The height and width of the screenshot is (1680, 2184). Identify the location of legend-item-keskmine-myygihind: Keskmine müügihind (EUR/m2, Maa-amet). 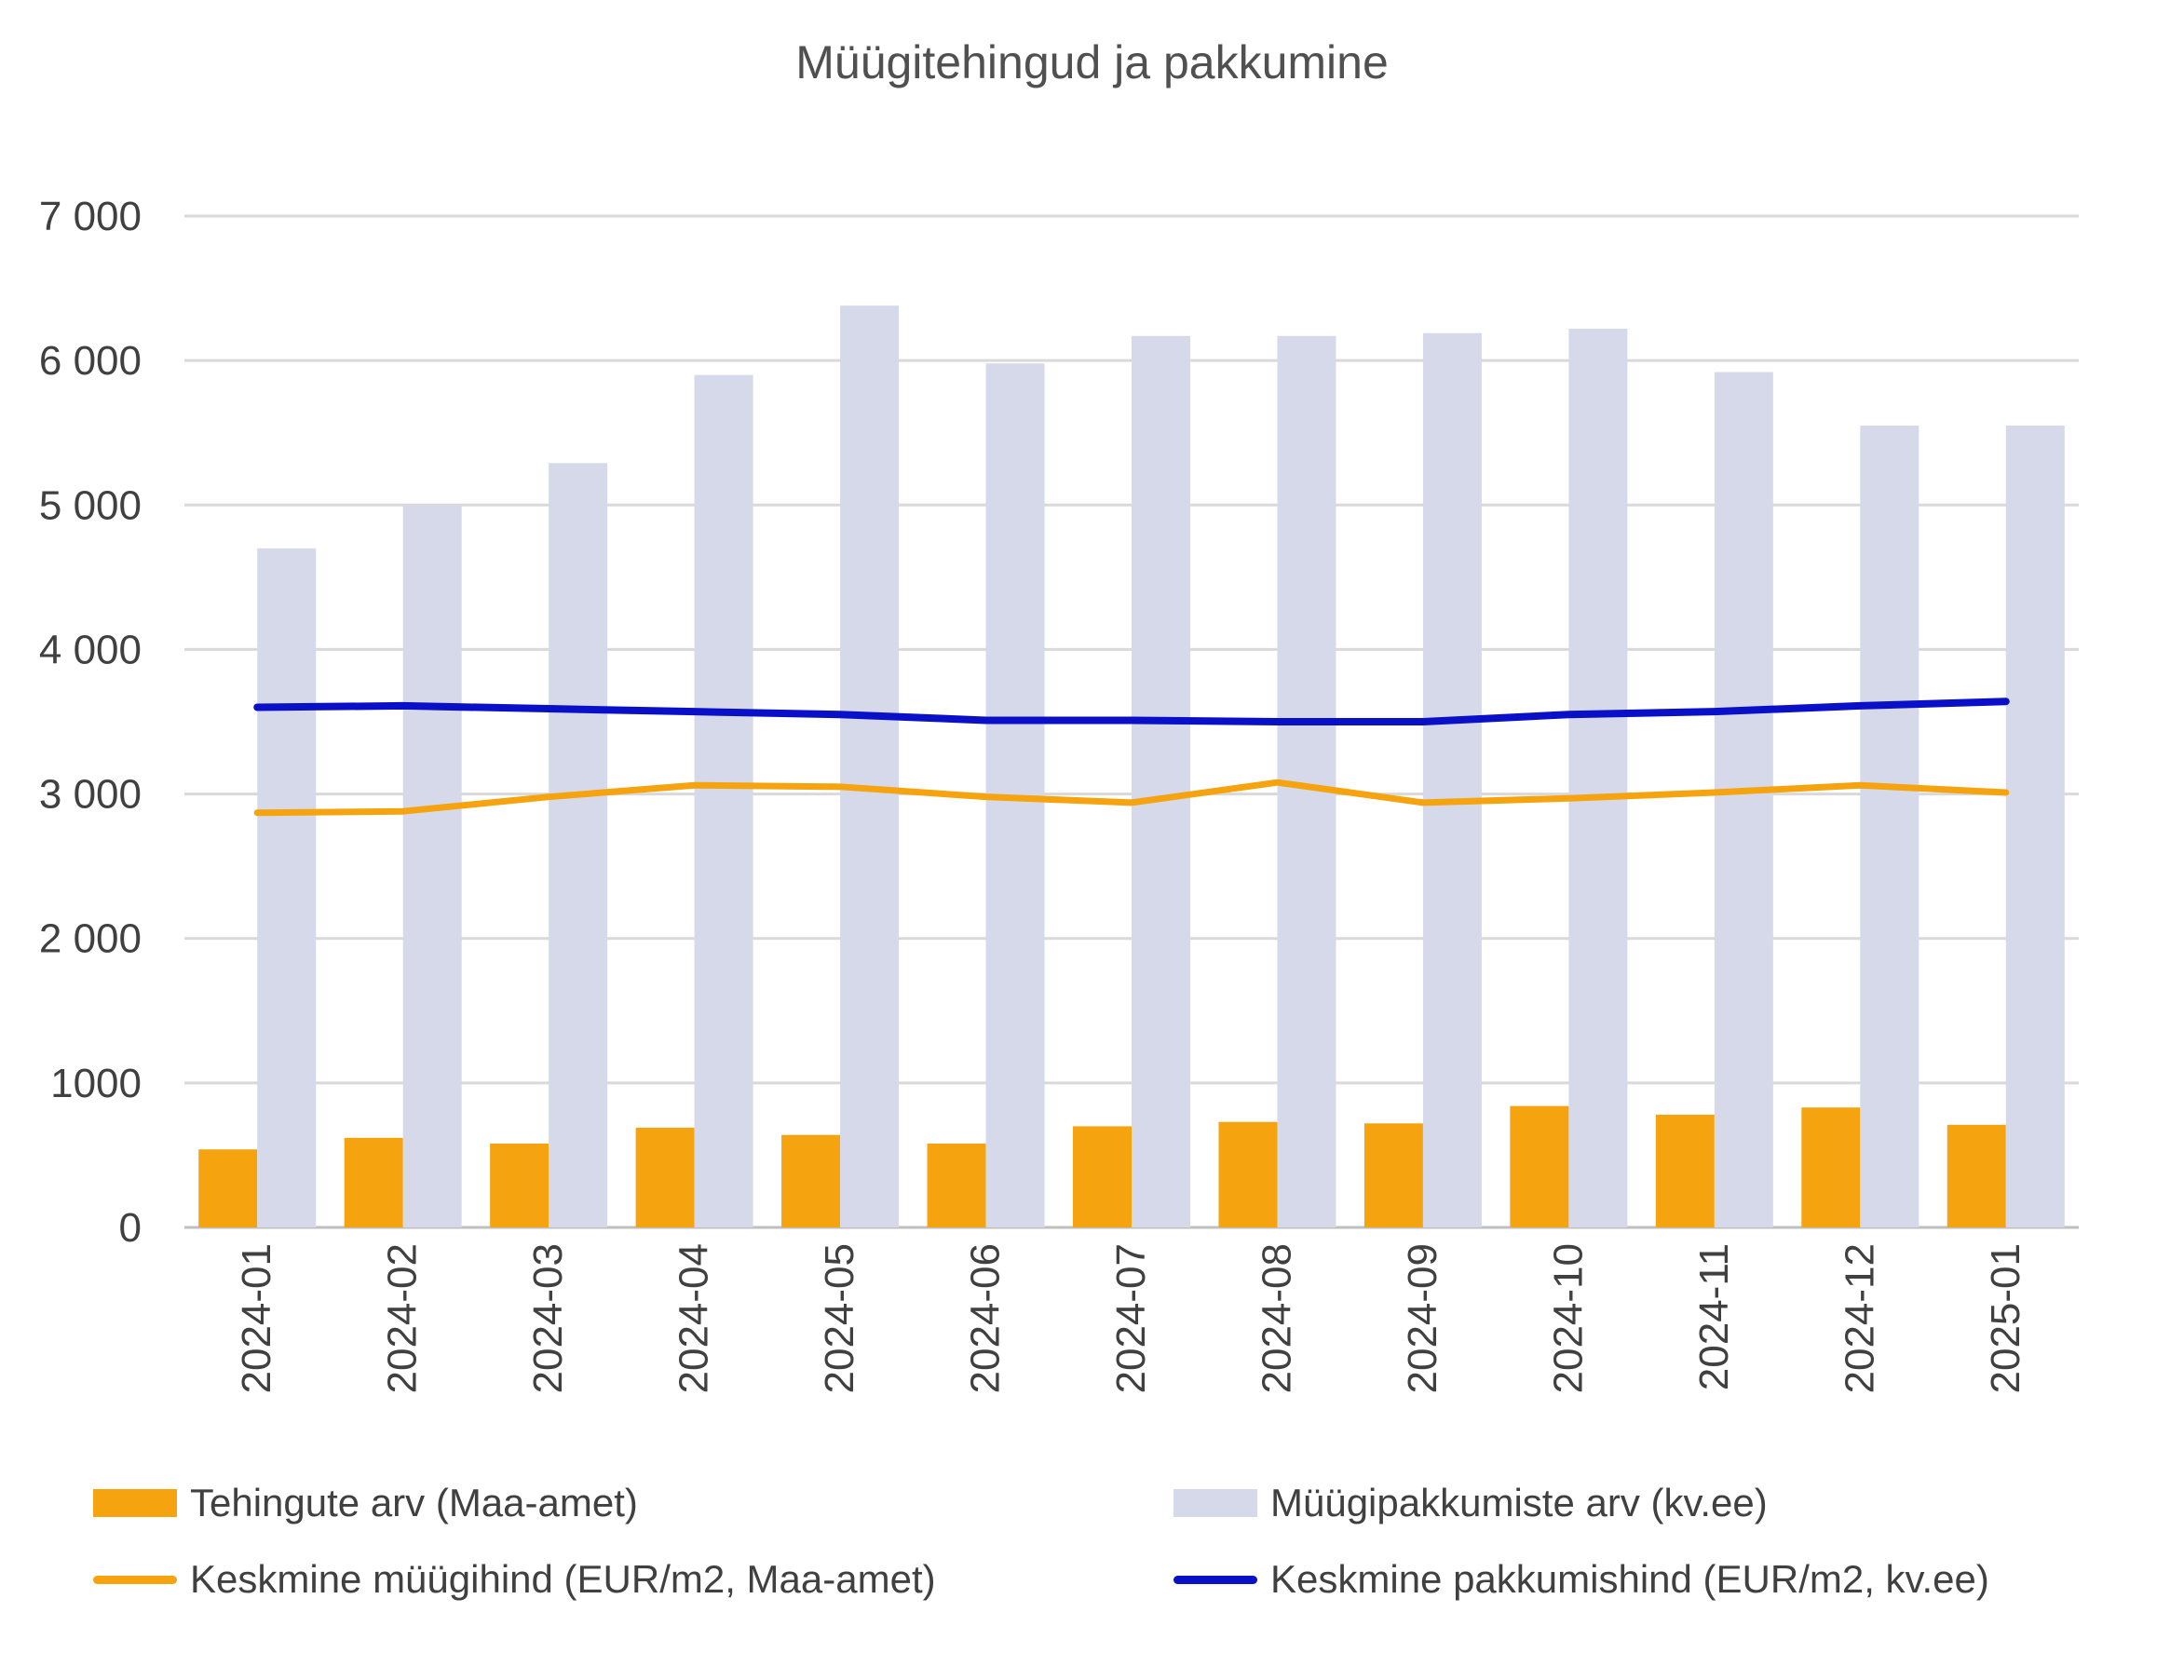
(514, 1579).